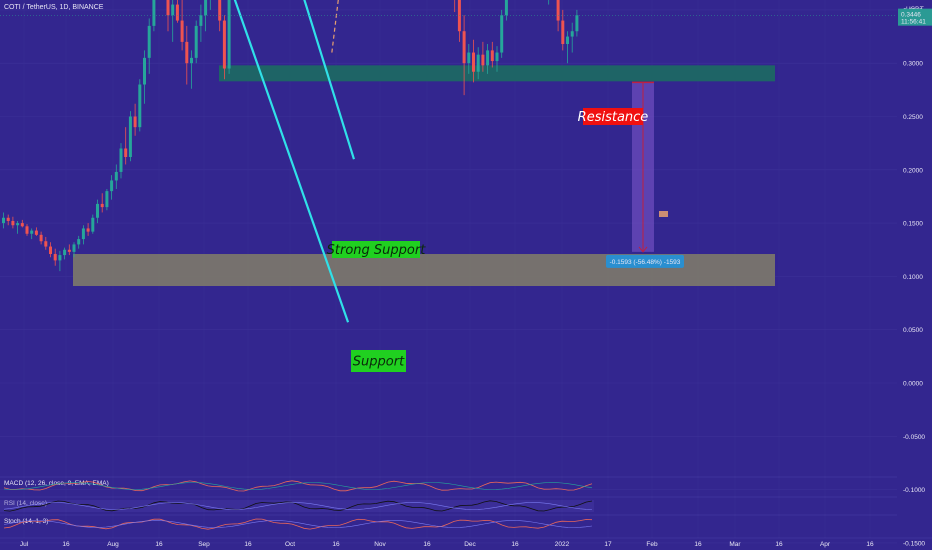 Image resolution: width=932 pixels, height=550 pixels. What do you see at coordinates (913, 330) in the screenshot?
I see `price-tick-label: 0.0500` at bounding box center [913, 330].